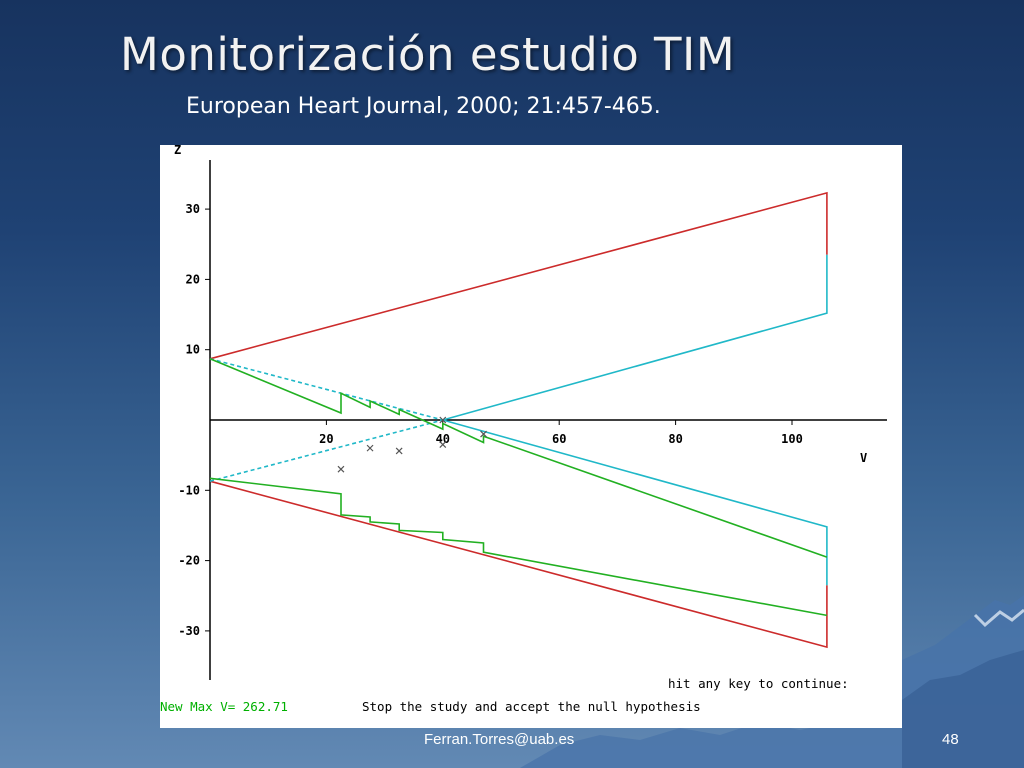 Image resolution: width=1024 pixels, height=768 pixels. What do you see at coordinates (443, 439) in the screenshot?
I see `x-tick-label: 40` at bounding box center [443, 439].